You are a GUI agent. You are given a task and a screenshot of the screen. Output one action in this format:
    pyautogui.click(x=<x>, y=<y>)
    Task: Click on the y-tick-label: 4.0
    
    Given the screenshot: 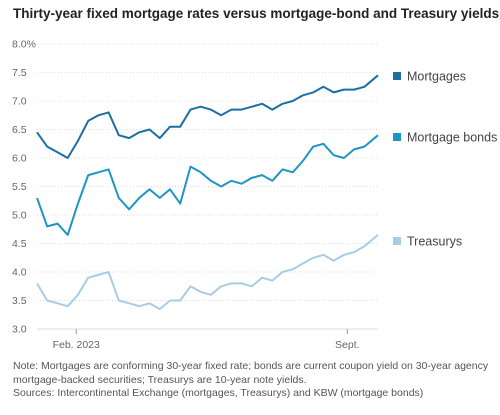 What is the action you would take?
    pyautogui.click(x=19, y=273)
    